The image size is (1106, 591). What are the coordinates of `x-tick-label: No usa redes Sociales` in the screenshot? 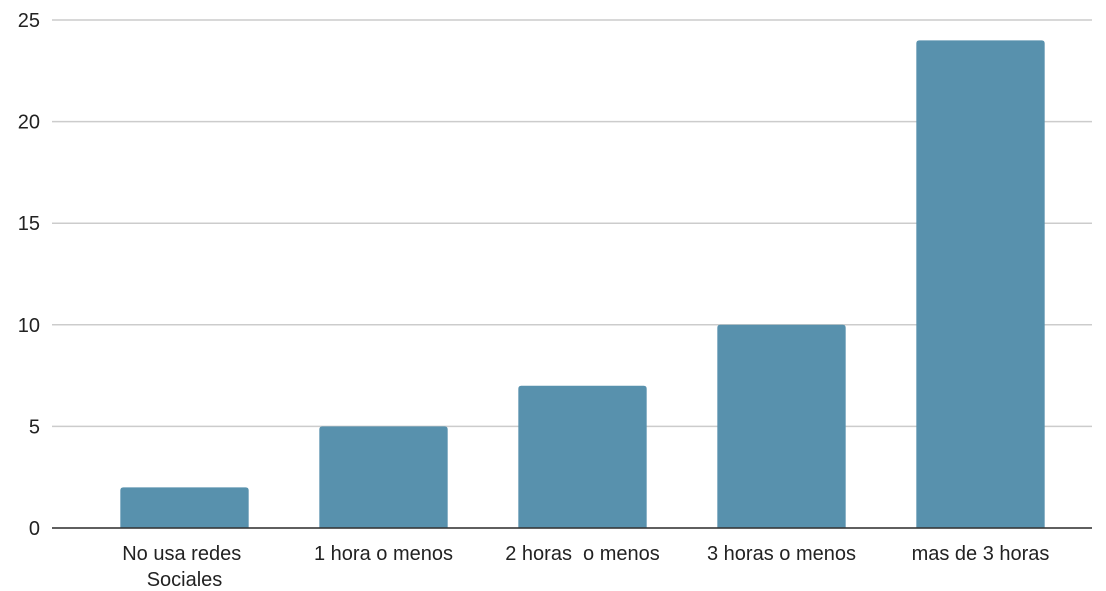 It's located at (184, 567).